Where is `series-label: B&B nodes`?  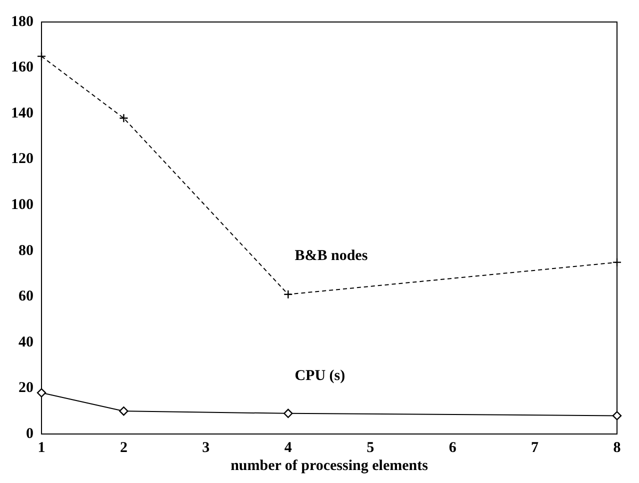
series-label: B&B nodes is located at coordinates (331, 256).